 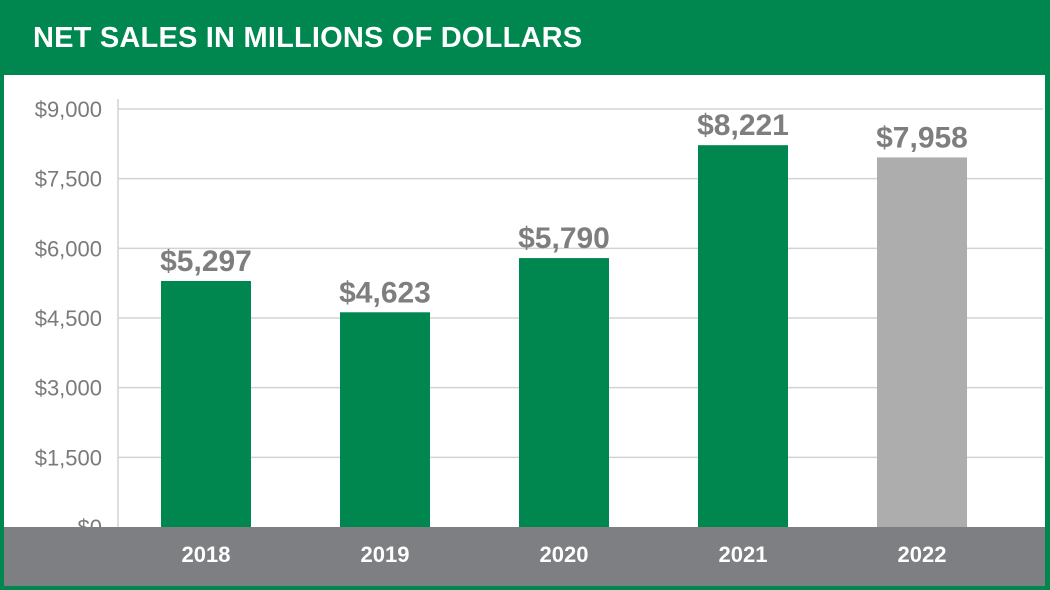 What do you see at coordinates (206, 261) in the screenshot?
I see `data-label: $5,297` at bounding box center [206, 261].